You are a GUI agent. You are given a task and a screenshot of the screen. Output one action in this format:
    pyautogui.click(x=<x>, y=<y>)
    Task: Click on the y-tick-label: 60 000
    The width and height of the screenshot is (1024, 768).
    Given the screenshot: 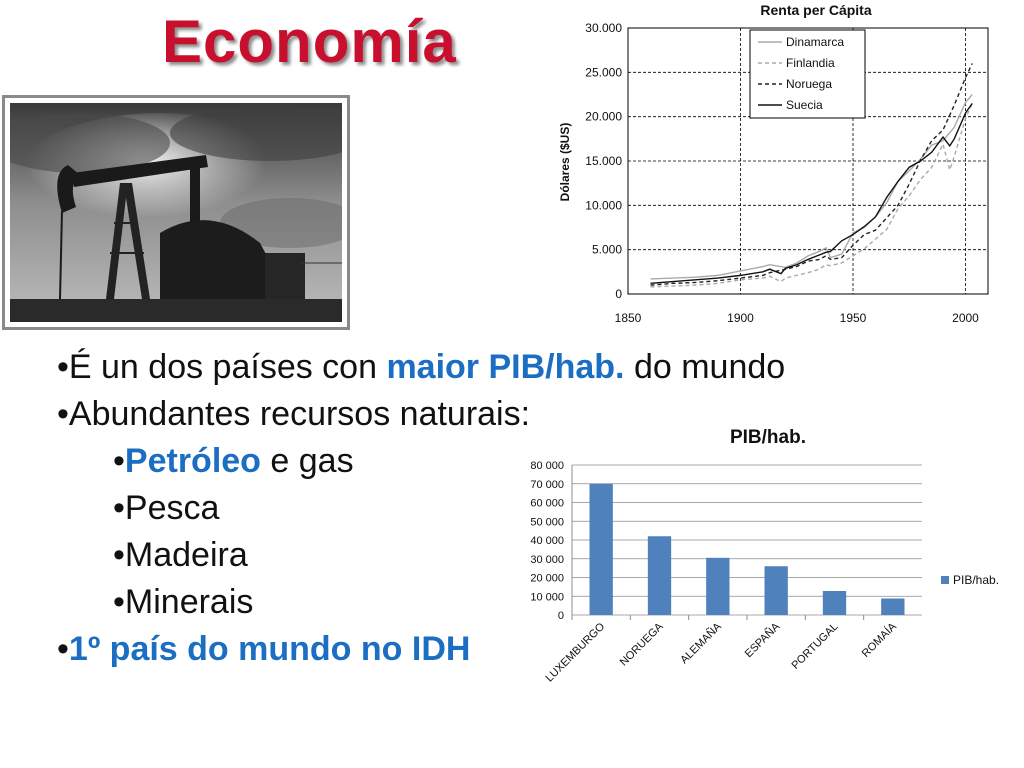 What is the action you would take?
    pyautogui.click(x=547, y=504)
    